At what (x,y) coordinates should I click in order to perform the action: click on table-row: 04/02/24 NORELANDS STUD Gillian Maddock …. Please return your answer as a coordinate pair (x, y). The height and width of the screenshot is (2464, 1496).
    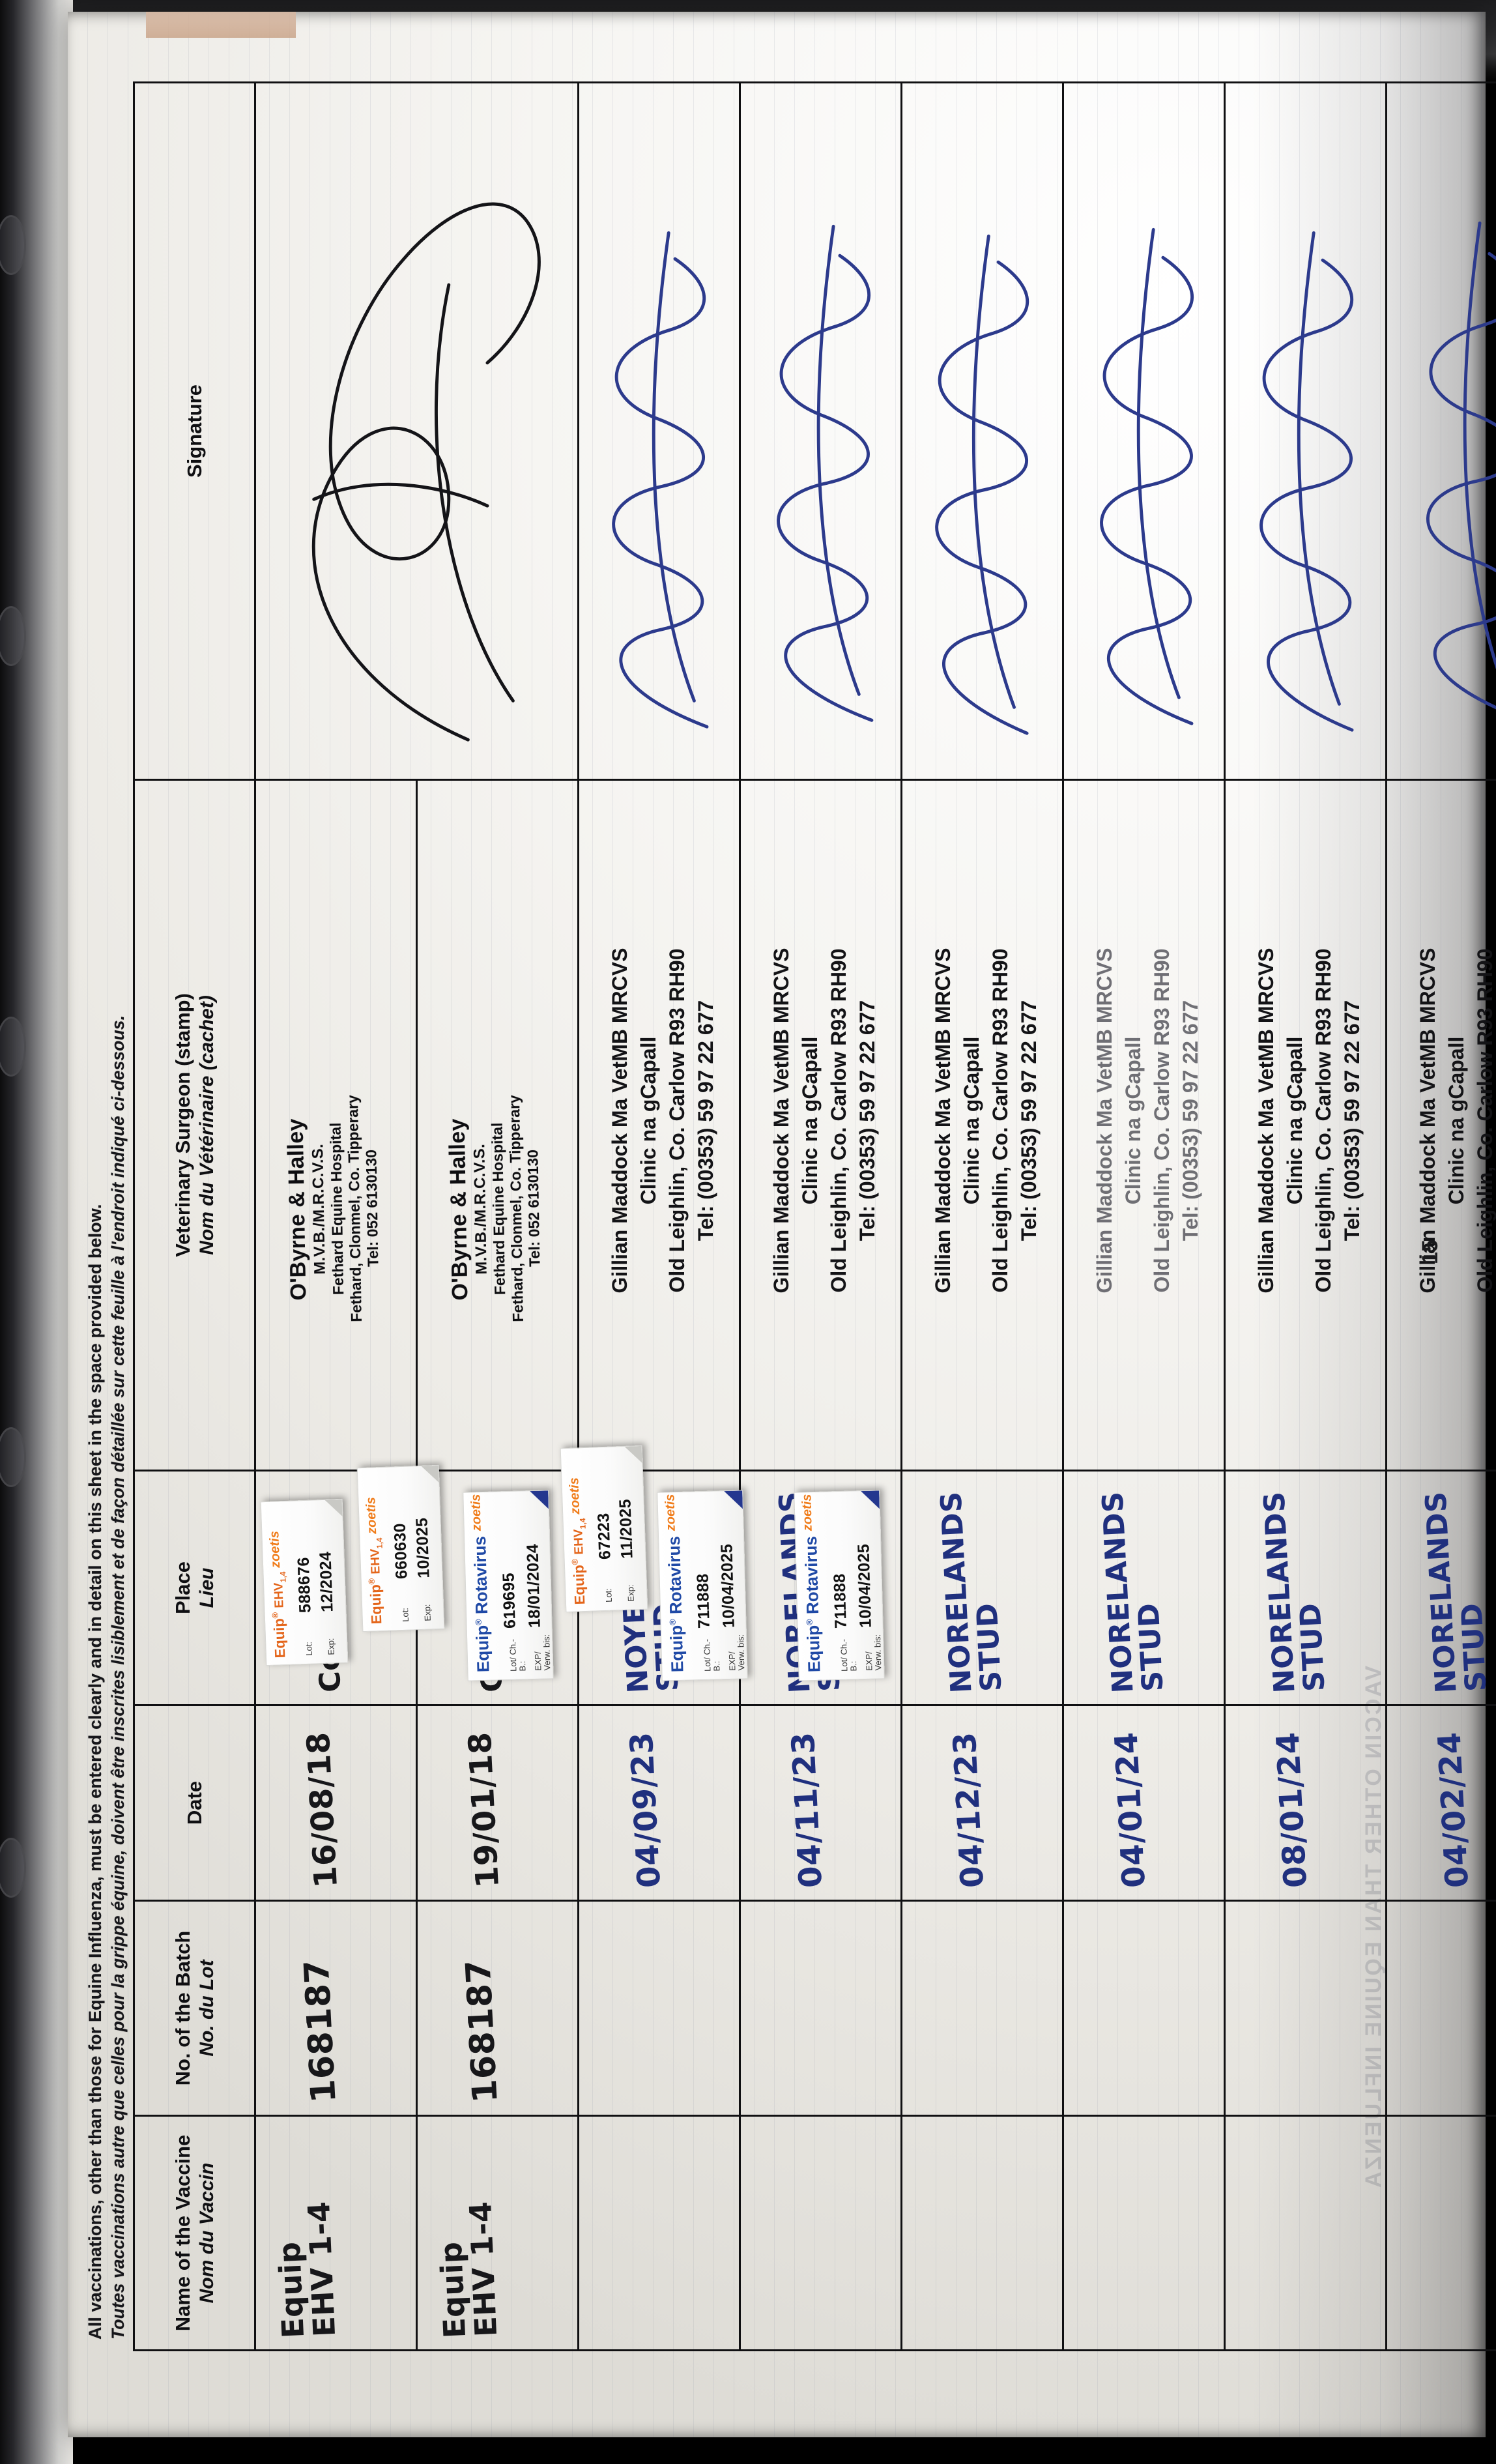
    Looking at the image, I should click on (1441, 1217).